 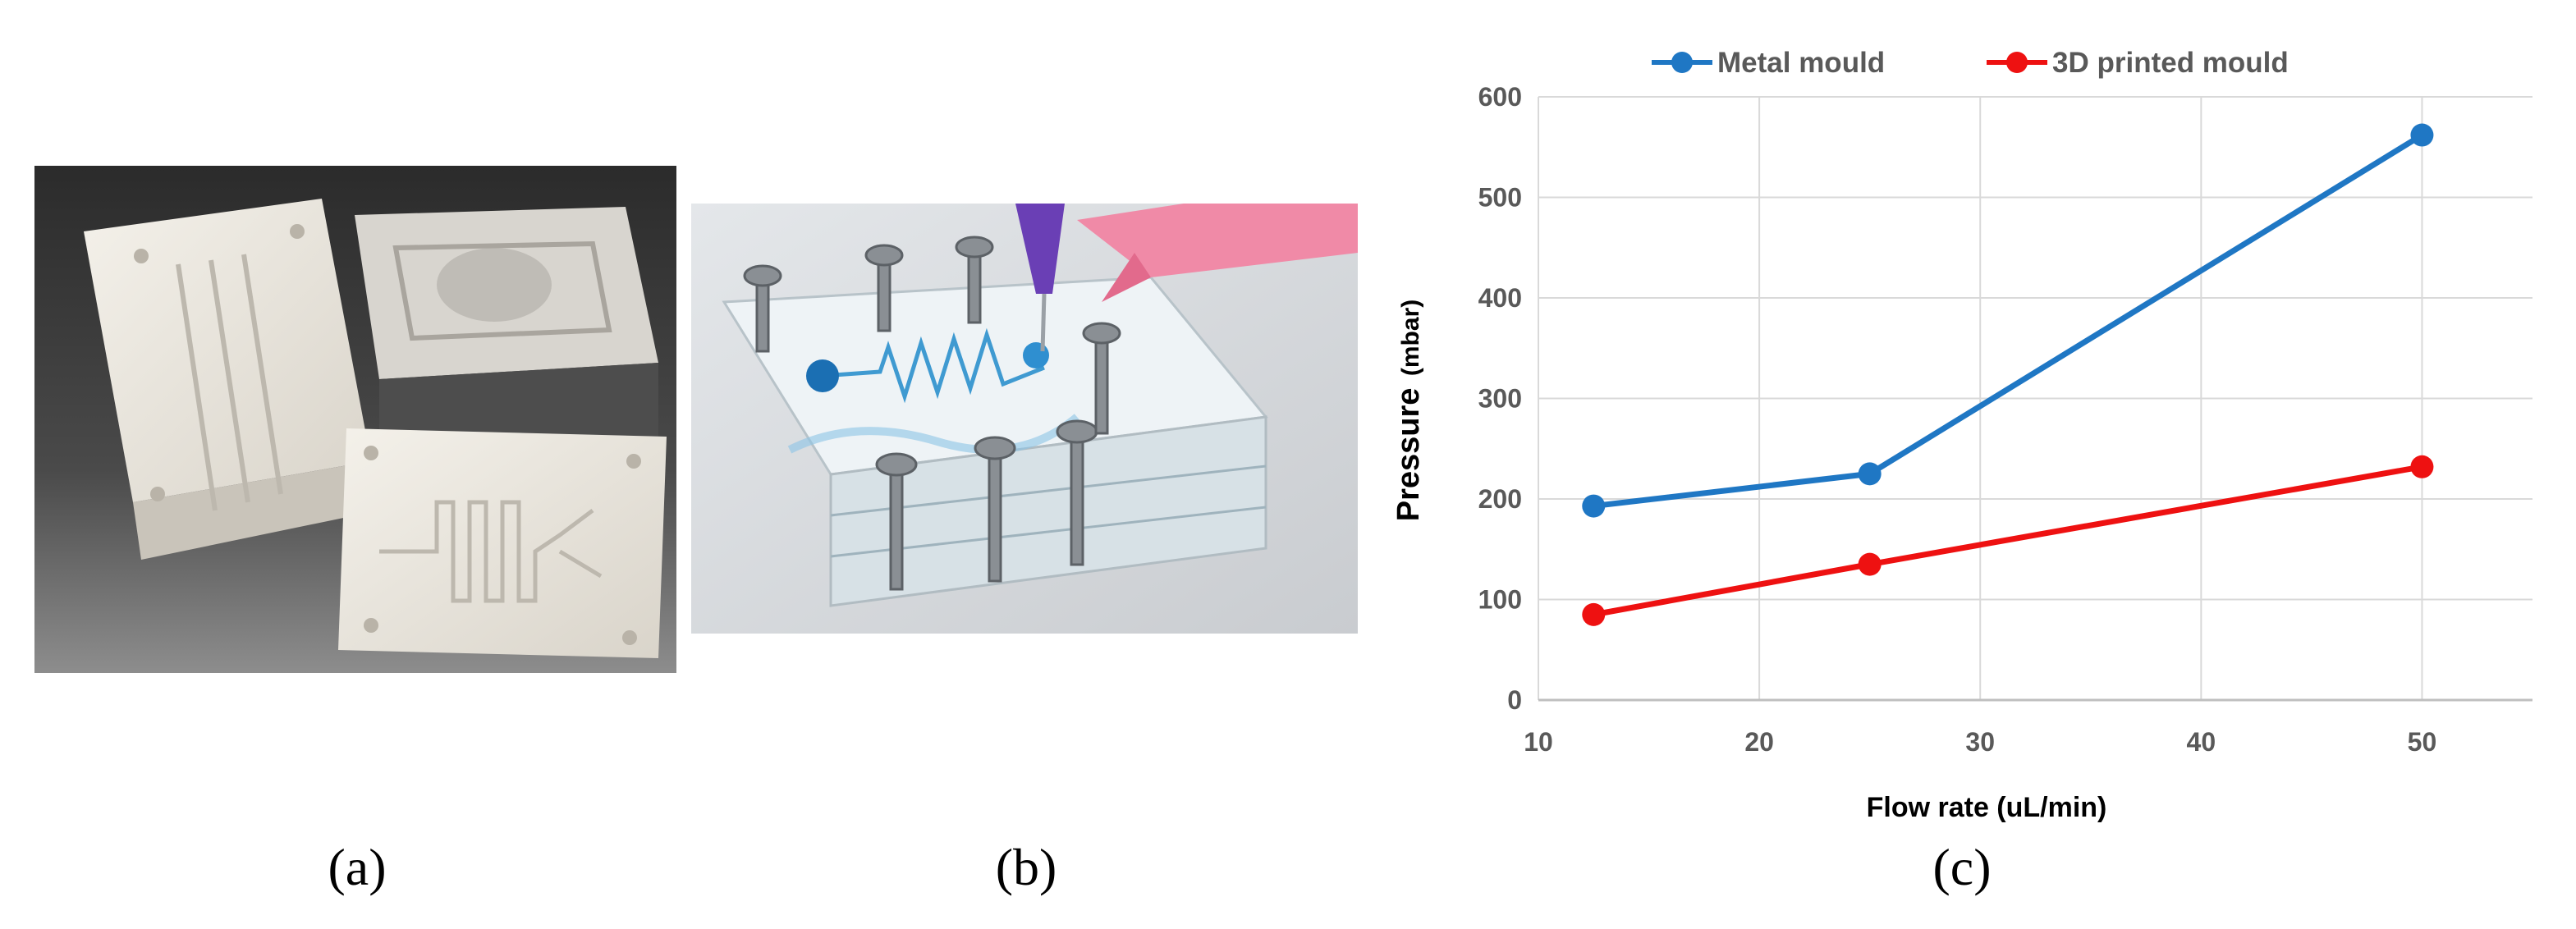 I want to click on photo-b-device, so click(x=1025, y=419).